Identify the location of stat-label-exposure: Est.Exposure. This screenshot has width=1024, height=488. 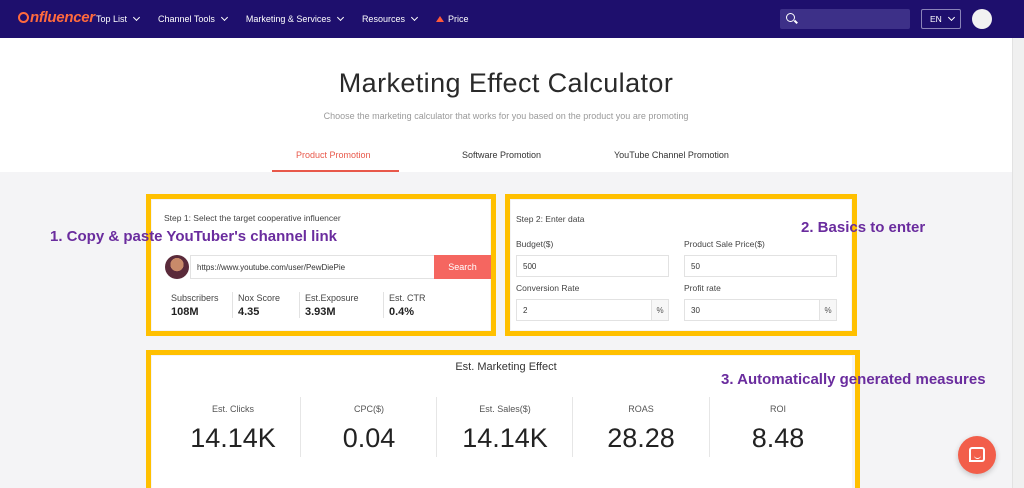
(332, 298).